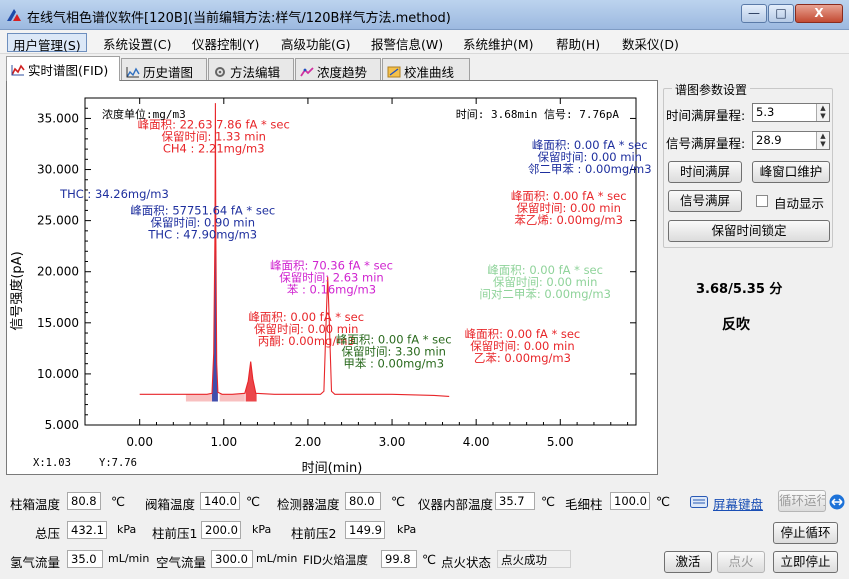 The height and width of the screenshot is (579, 849). What do you see at coordinates (799, 203) in the screenshot?
I see `auto-display-label: 自动显示` at bounding box center [799, 203].